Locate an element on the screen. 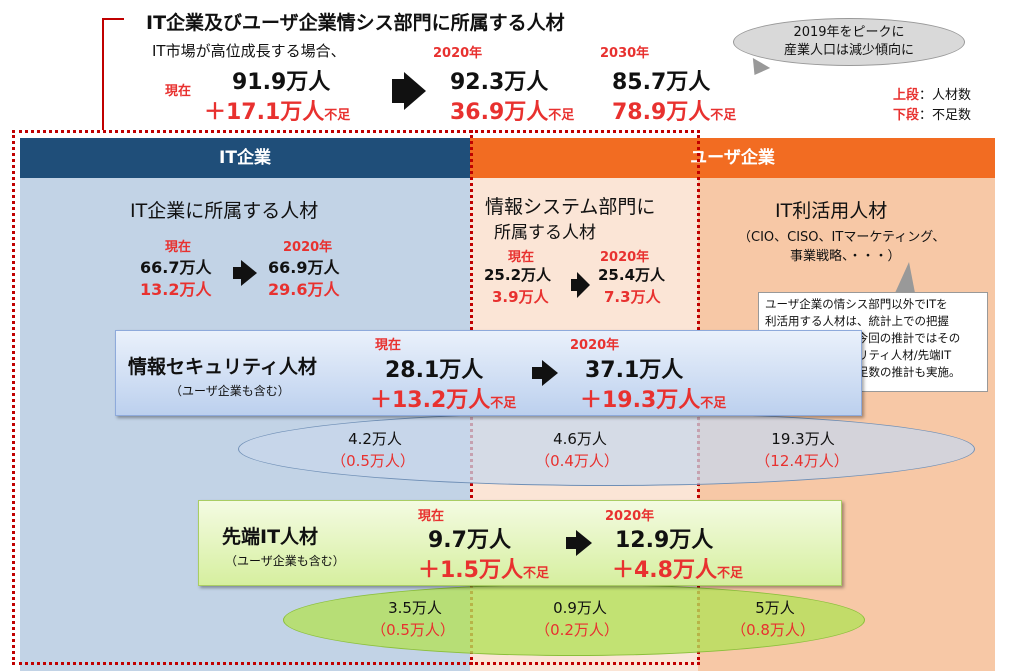 This screenshot has width=1024, height=671. subtitle: IT市場が高位成長する場合、 is located at coordinates (249, 51).